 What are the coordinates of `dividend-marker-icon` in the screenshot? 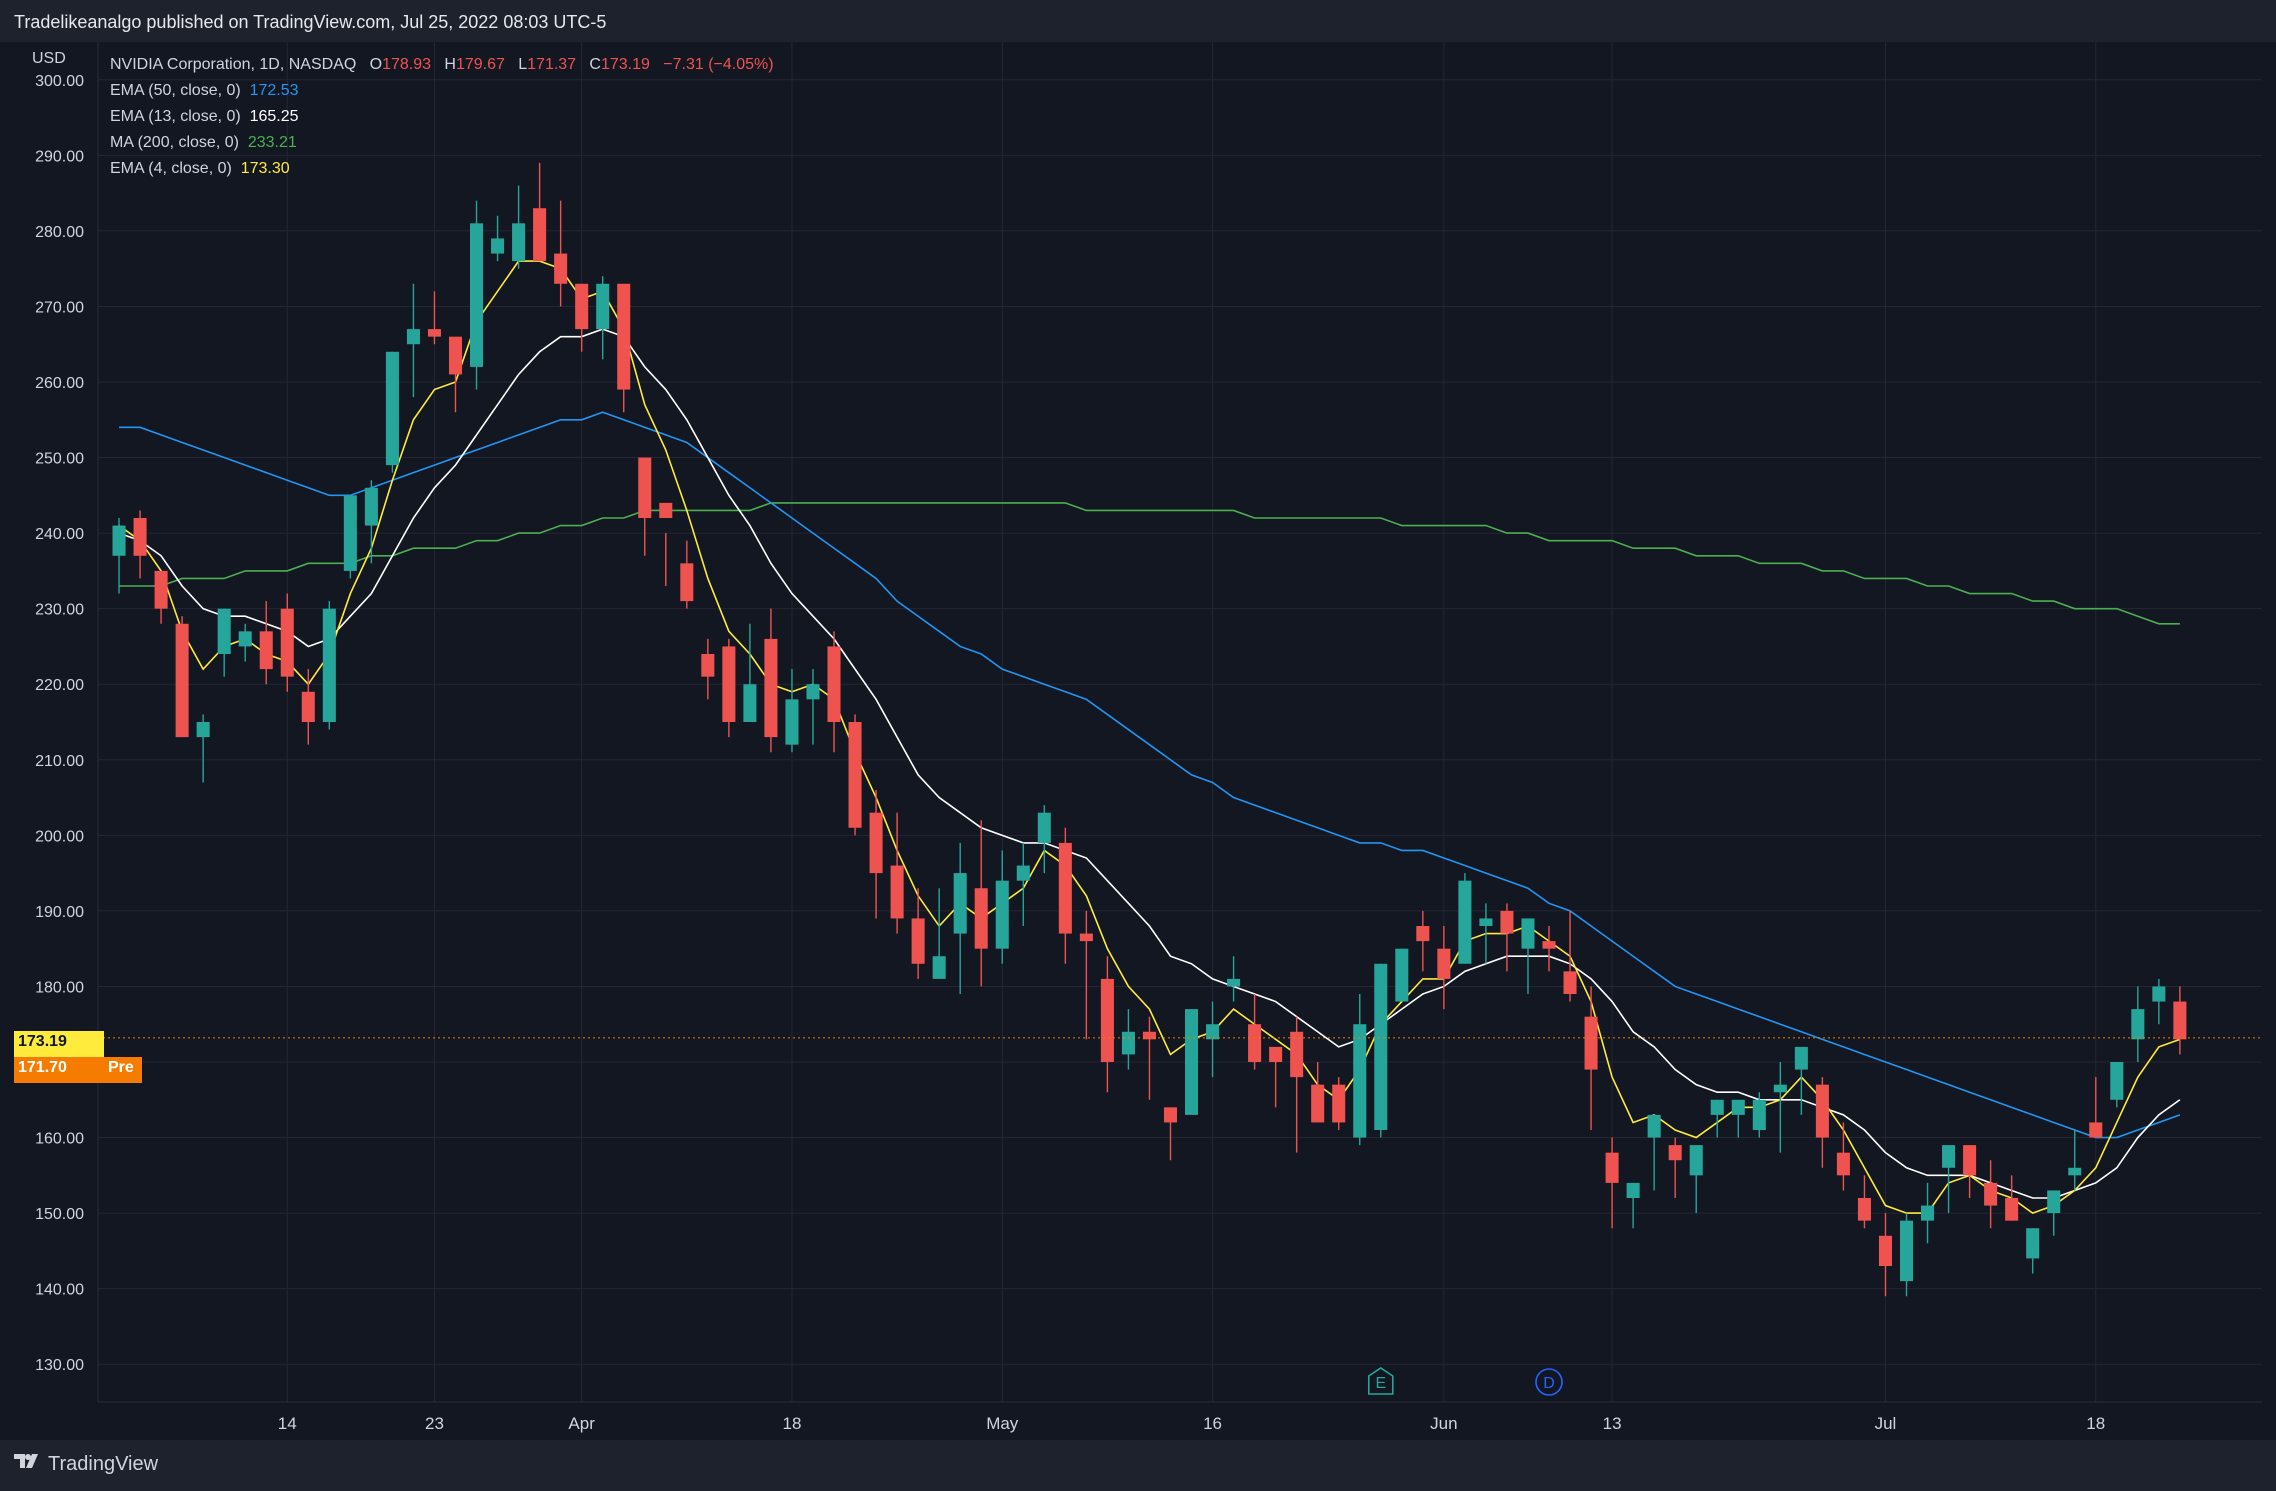 It's located at (1549, 1382).